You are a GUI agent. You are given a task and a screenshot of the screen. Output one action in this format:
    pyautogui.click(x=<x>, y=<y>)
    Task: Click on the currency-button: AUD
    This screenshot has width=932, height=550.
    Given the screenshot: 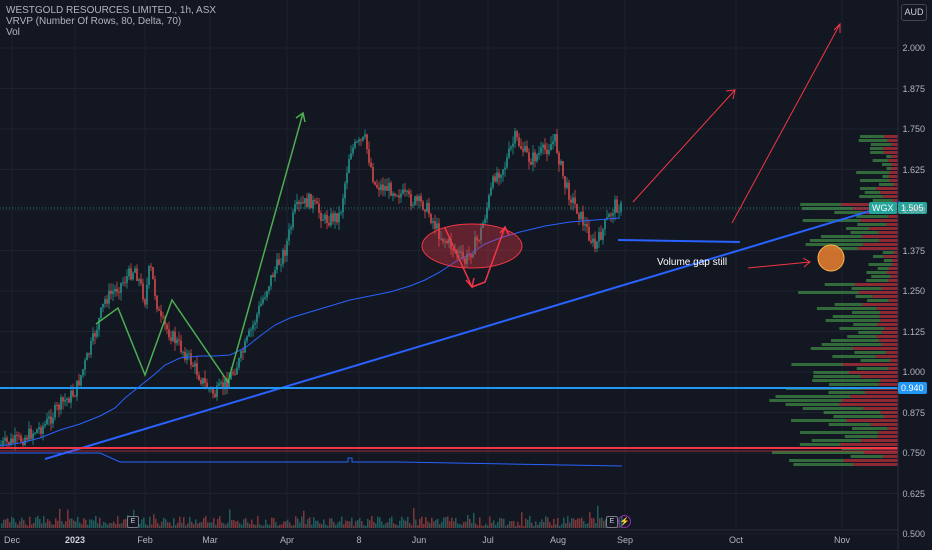 What is the action you would take?
    pyautogui.click(x=914, y=12)
    